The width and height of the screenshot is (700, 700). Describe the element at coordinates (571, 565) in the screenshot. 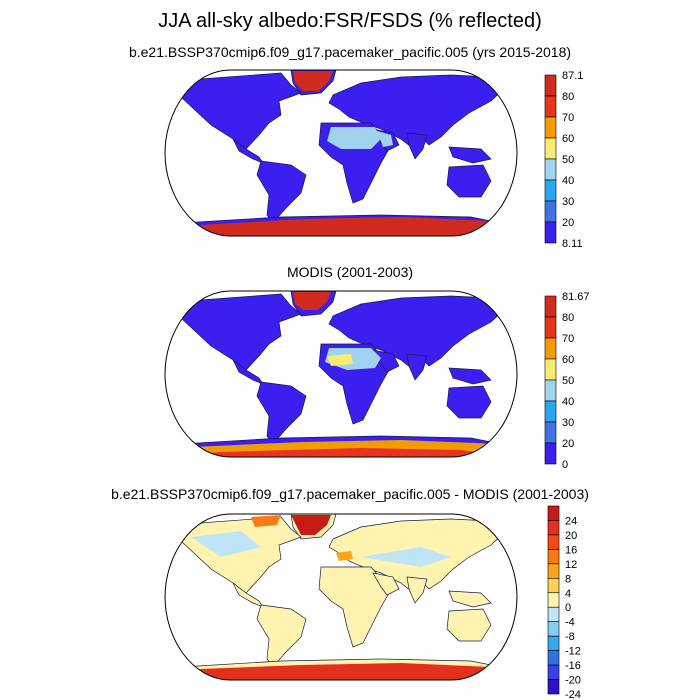

I see `colorbar-label: 12` at that location.